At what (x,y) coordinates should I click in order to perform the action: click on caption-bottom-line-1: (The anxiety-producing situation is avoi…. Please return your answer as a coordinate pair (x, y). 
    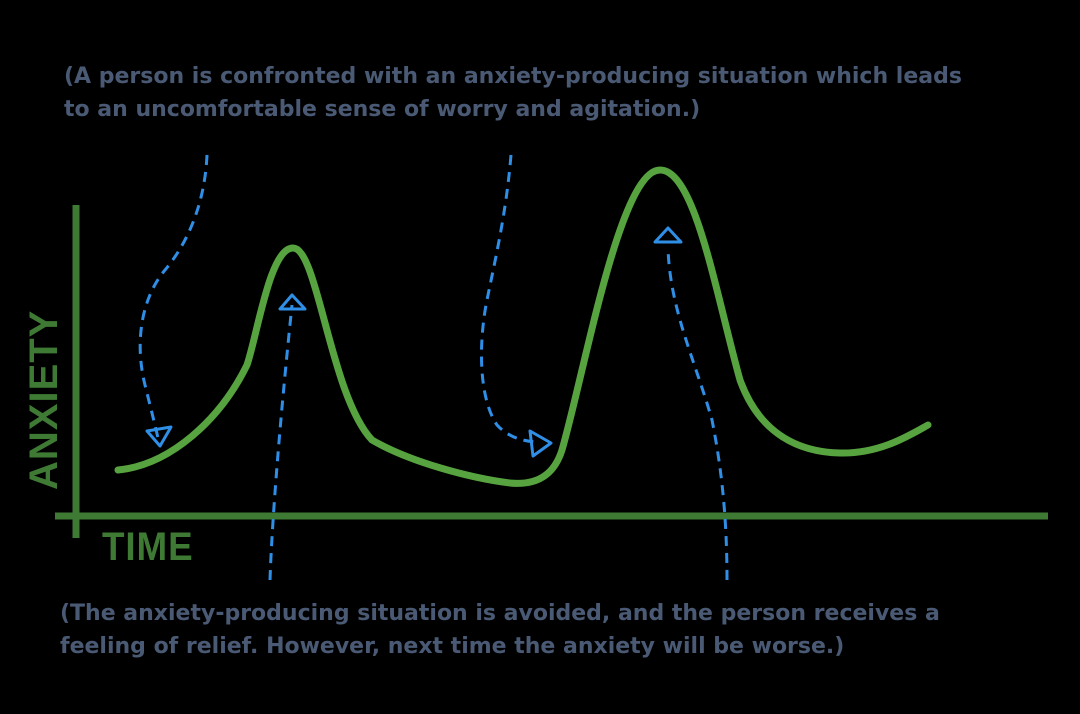
    Looking at the image, I should click on (500, 613).